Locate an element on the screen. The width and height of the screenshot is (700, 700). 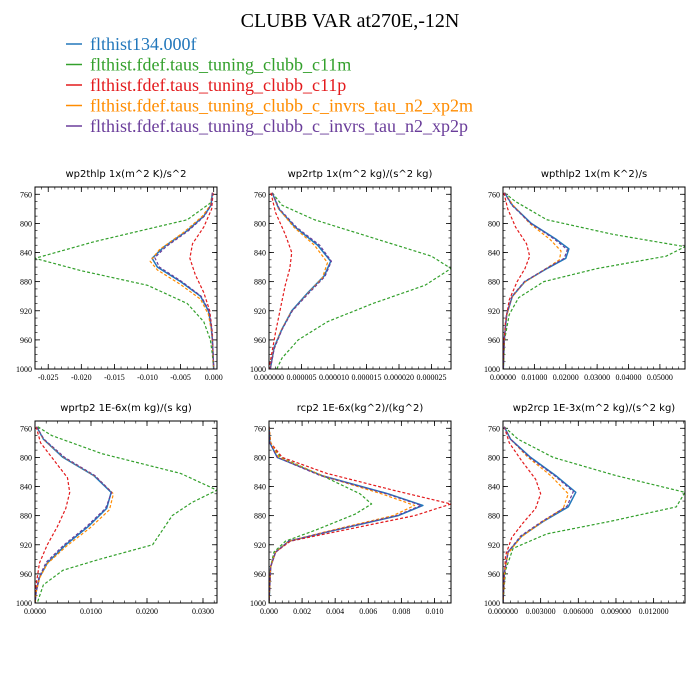
x-tick-label: 0.01000 is located at coordinates (534, 377).